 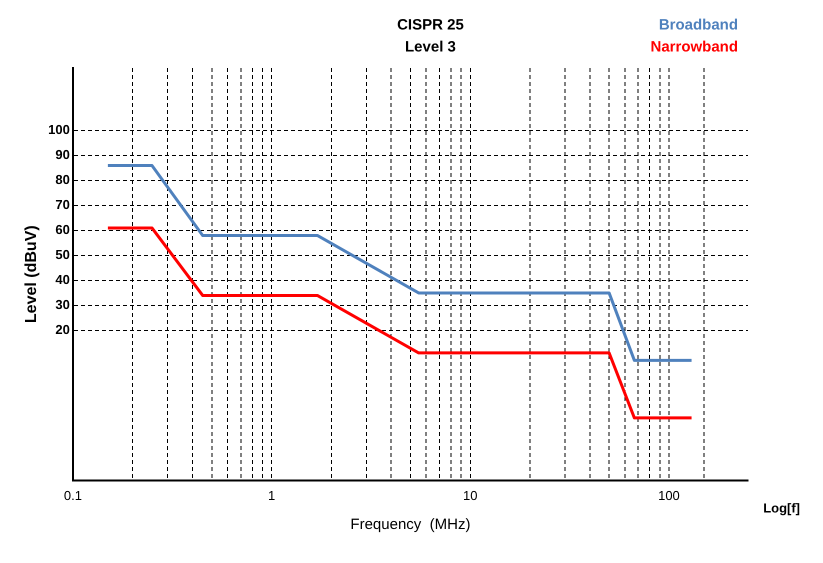 What do you see at coordinates (62, 330) in the screenshot?
I see `y-tick-label: 20` at bounding box center [62, 330].